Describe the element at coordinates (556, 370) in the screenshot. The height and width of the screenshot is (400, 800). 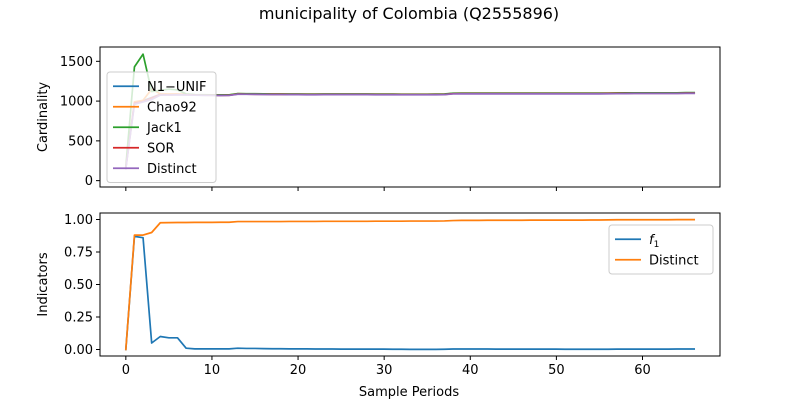
I see `x-tick-label: 50` at that location.